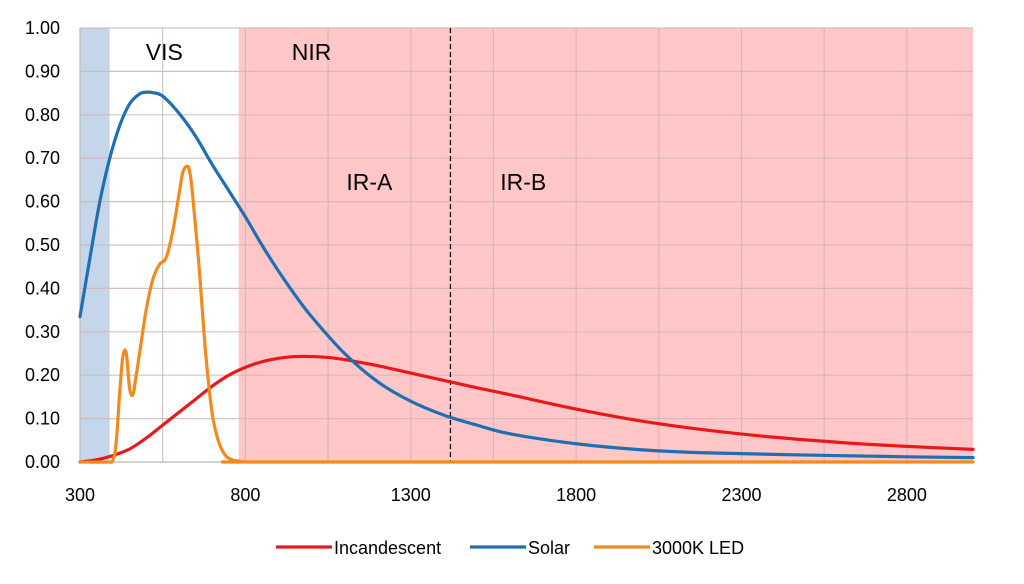 The image size is (1024, 584). I want to click on region-label: VIS, so click(164, 52).